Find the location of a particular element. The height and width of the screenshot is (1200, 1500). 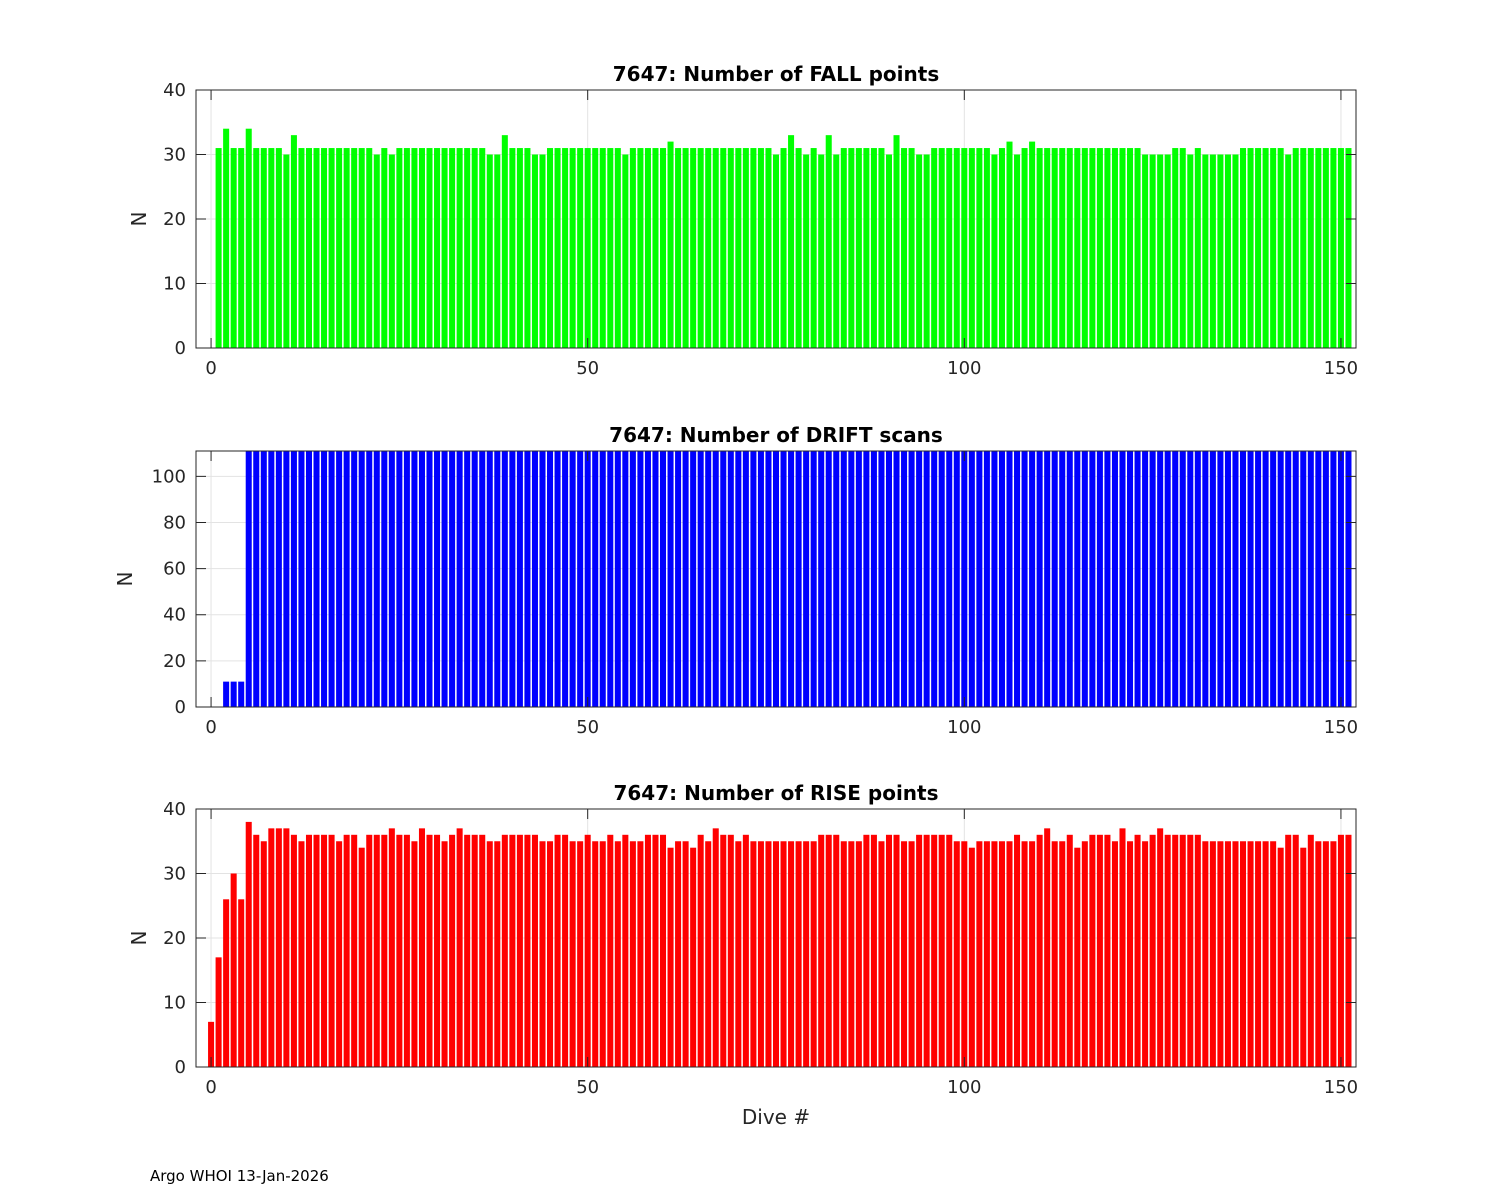

y-tick-label: 10 is located at coordinates (174, 1003).